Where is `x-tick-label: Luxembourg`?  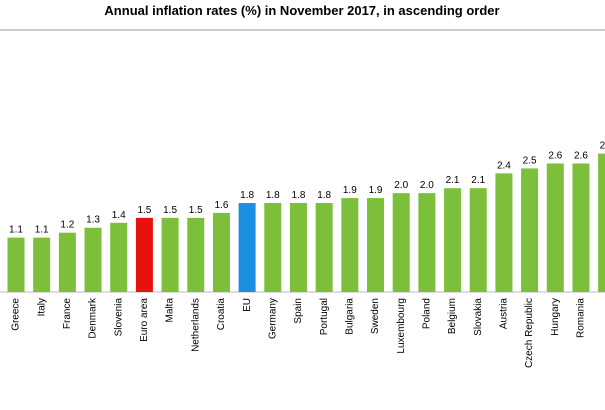
x-tick-label: Luxembourg is located at coordinates (401, 326).